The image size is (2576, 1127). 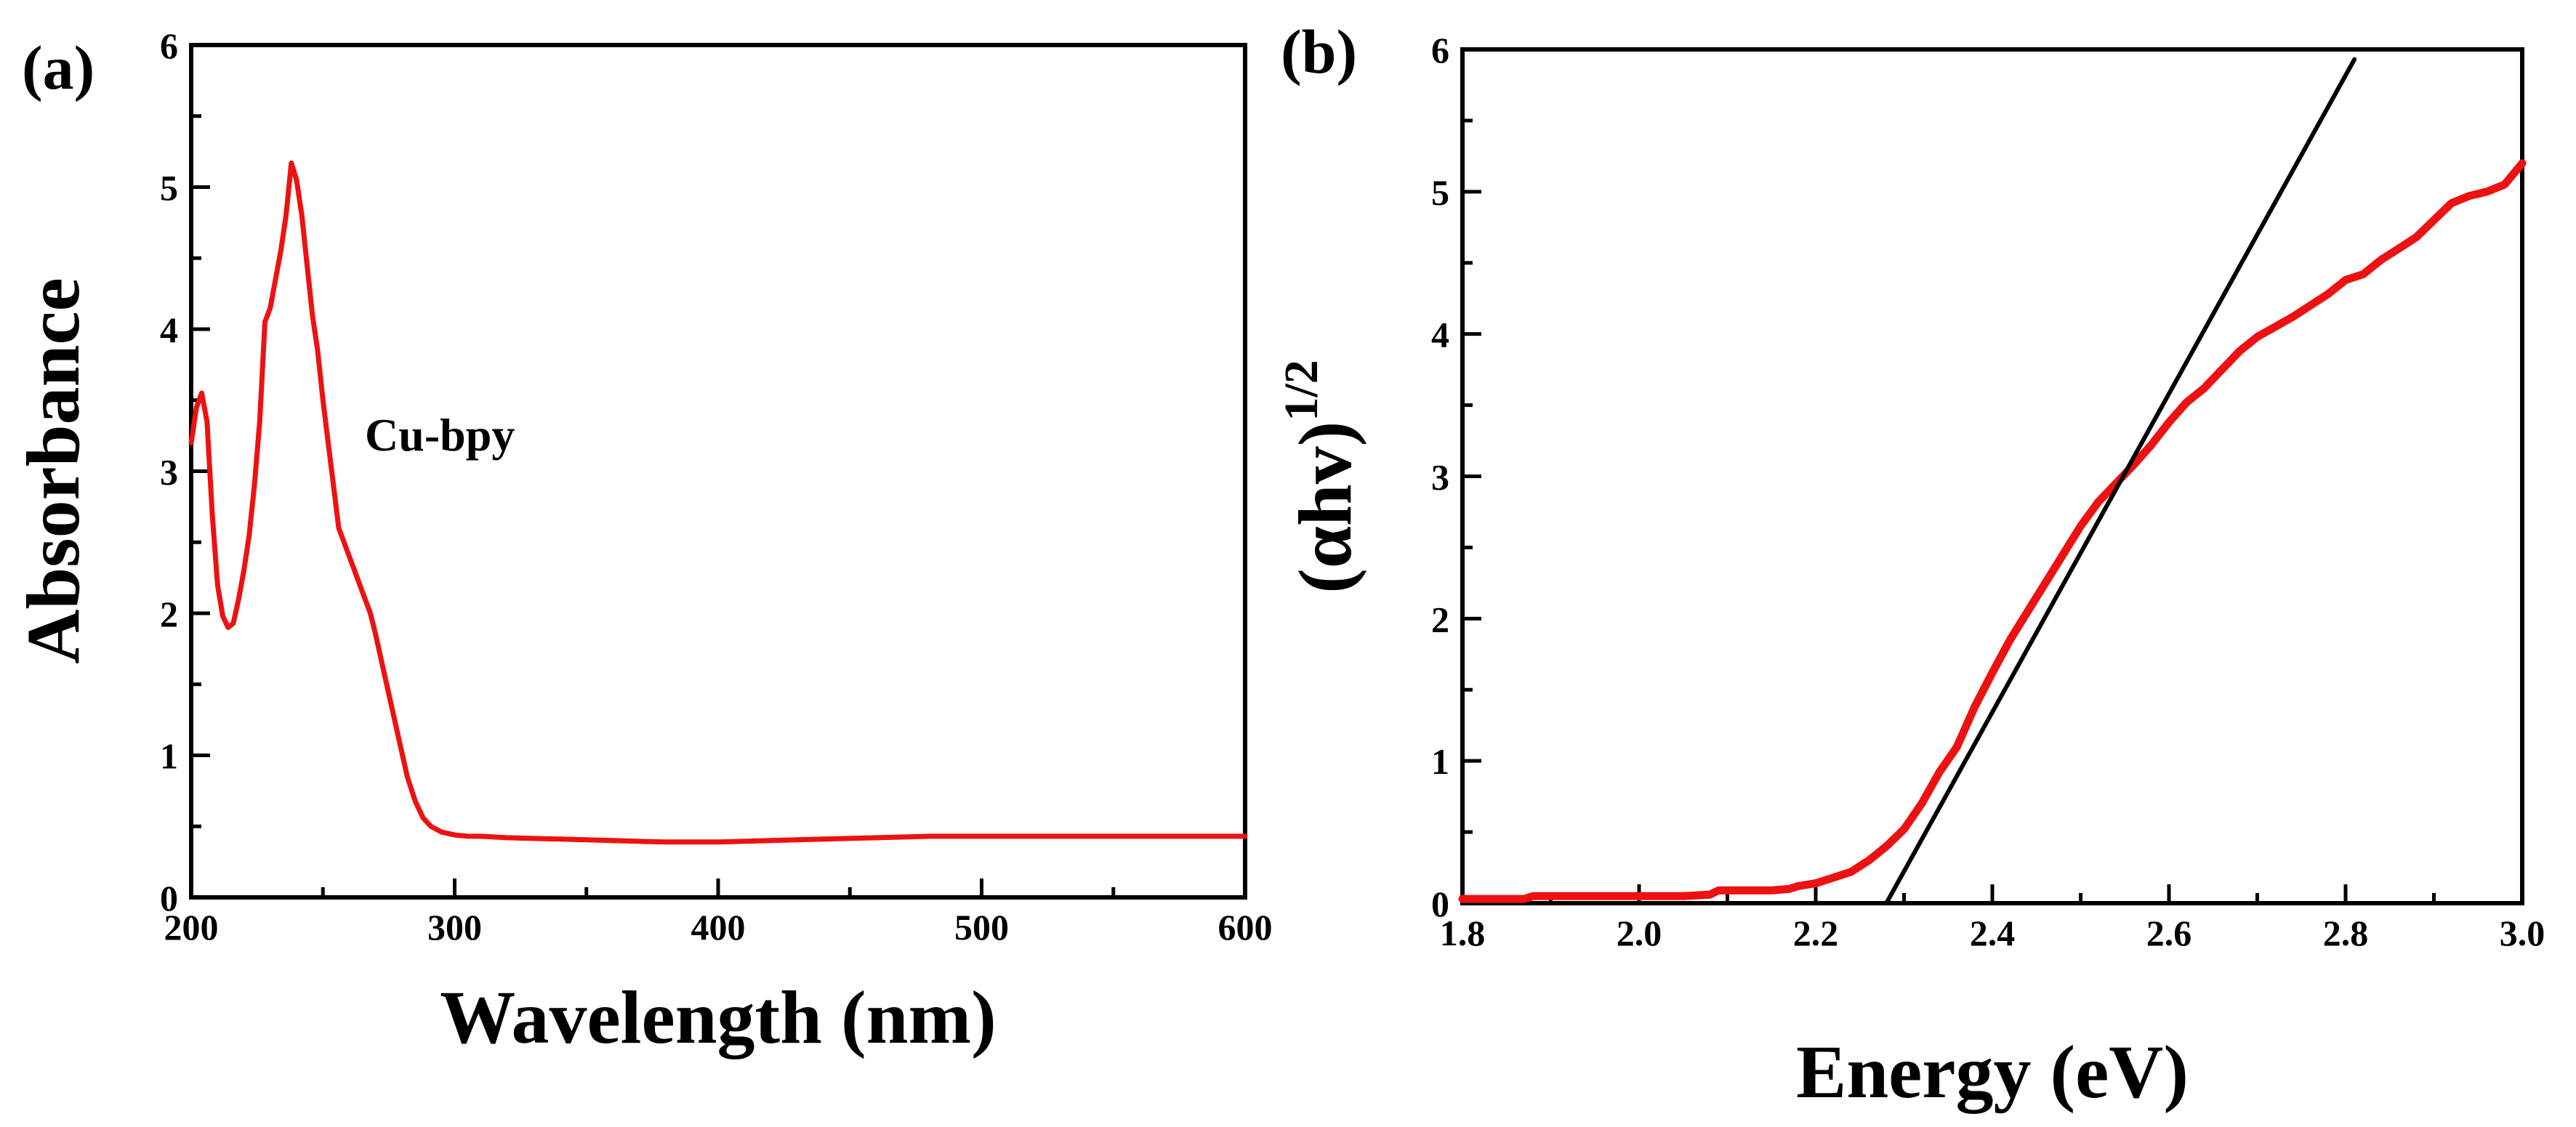 I want to click on panel-b-y-tick-label: 2, so click(x=1440, y=619).